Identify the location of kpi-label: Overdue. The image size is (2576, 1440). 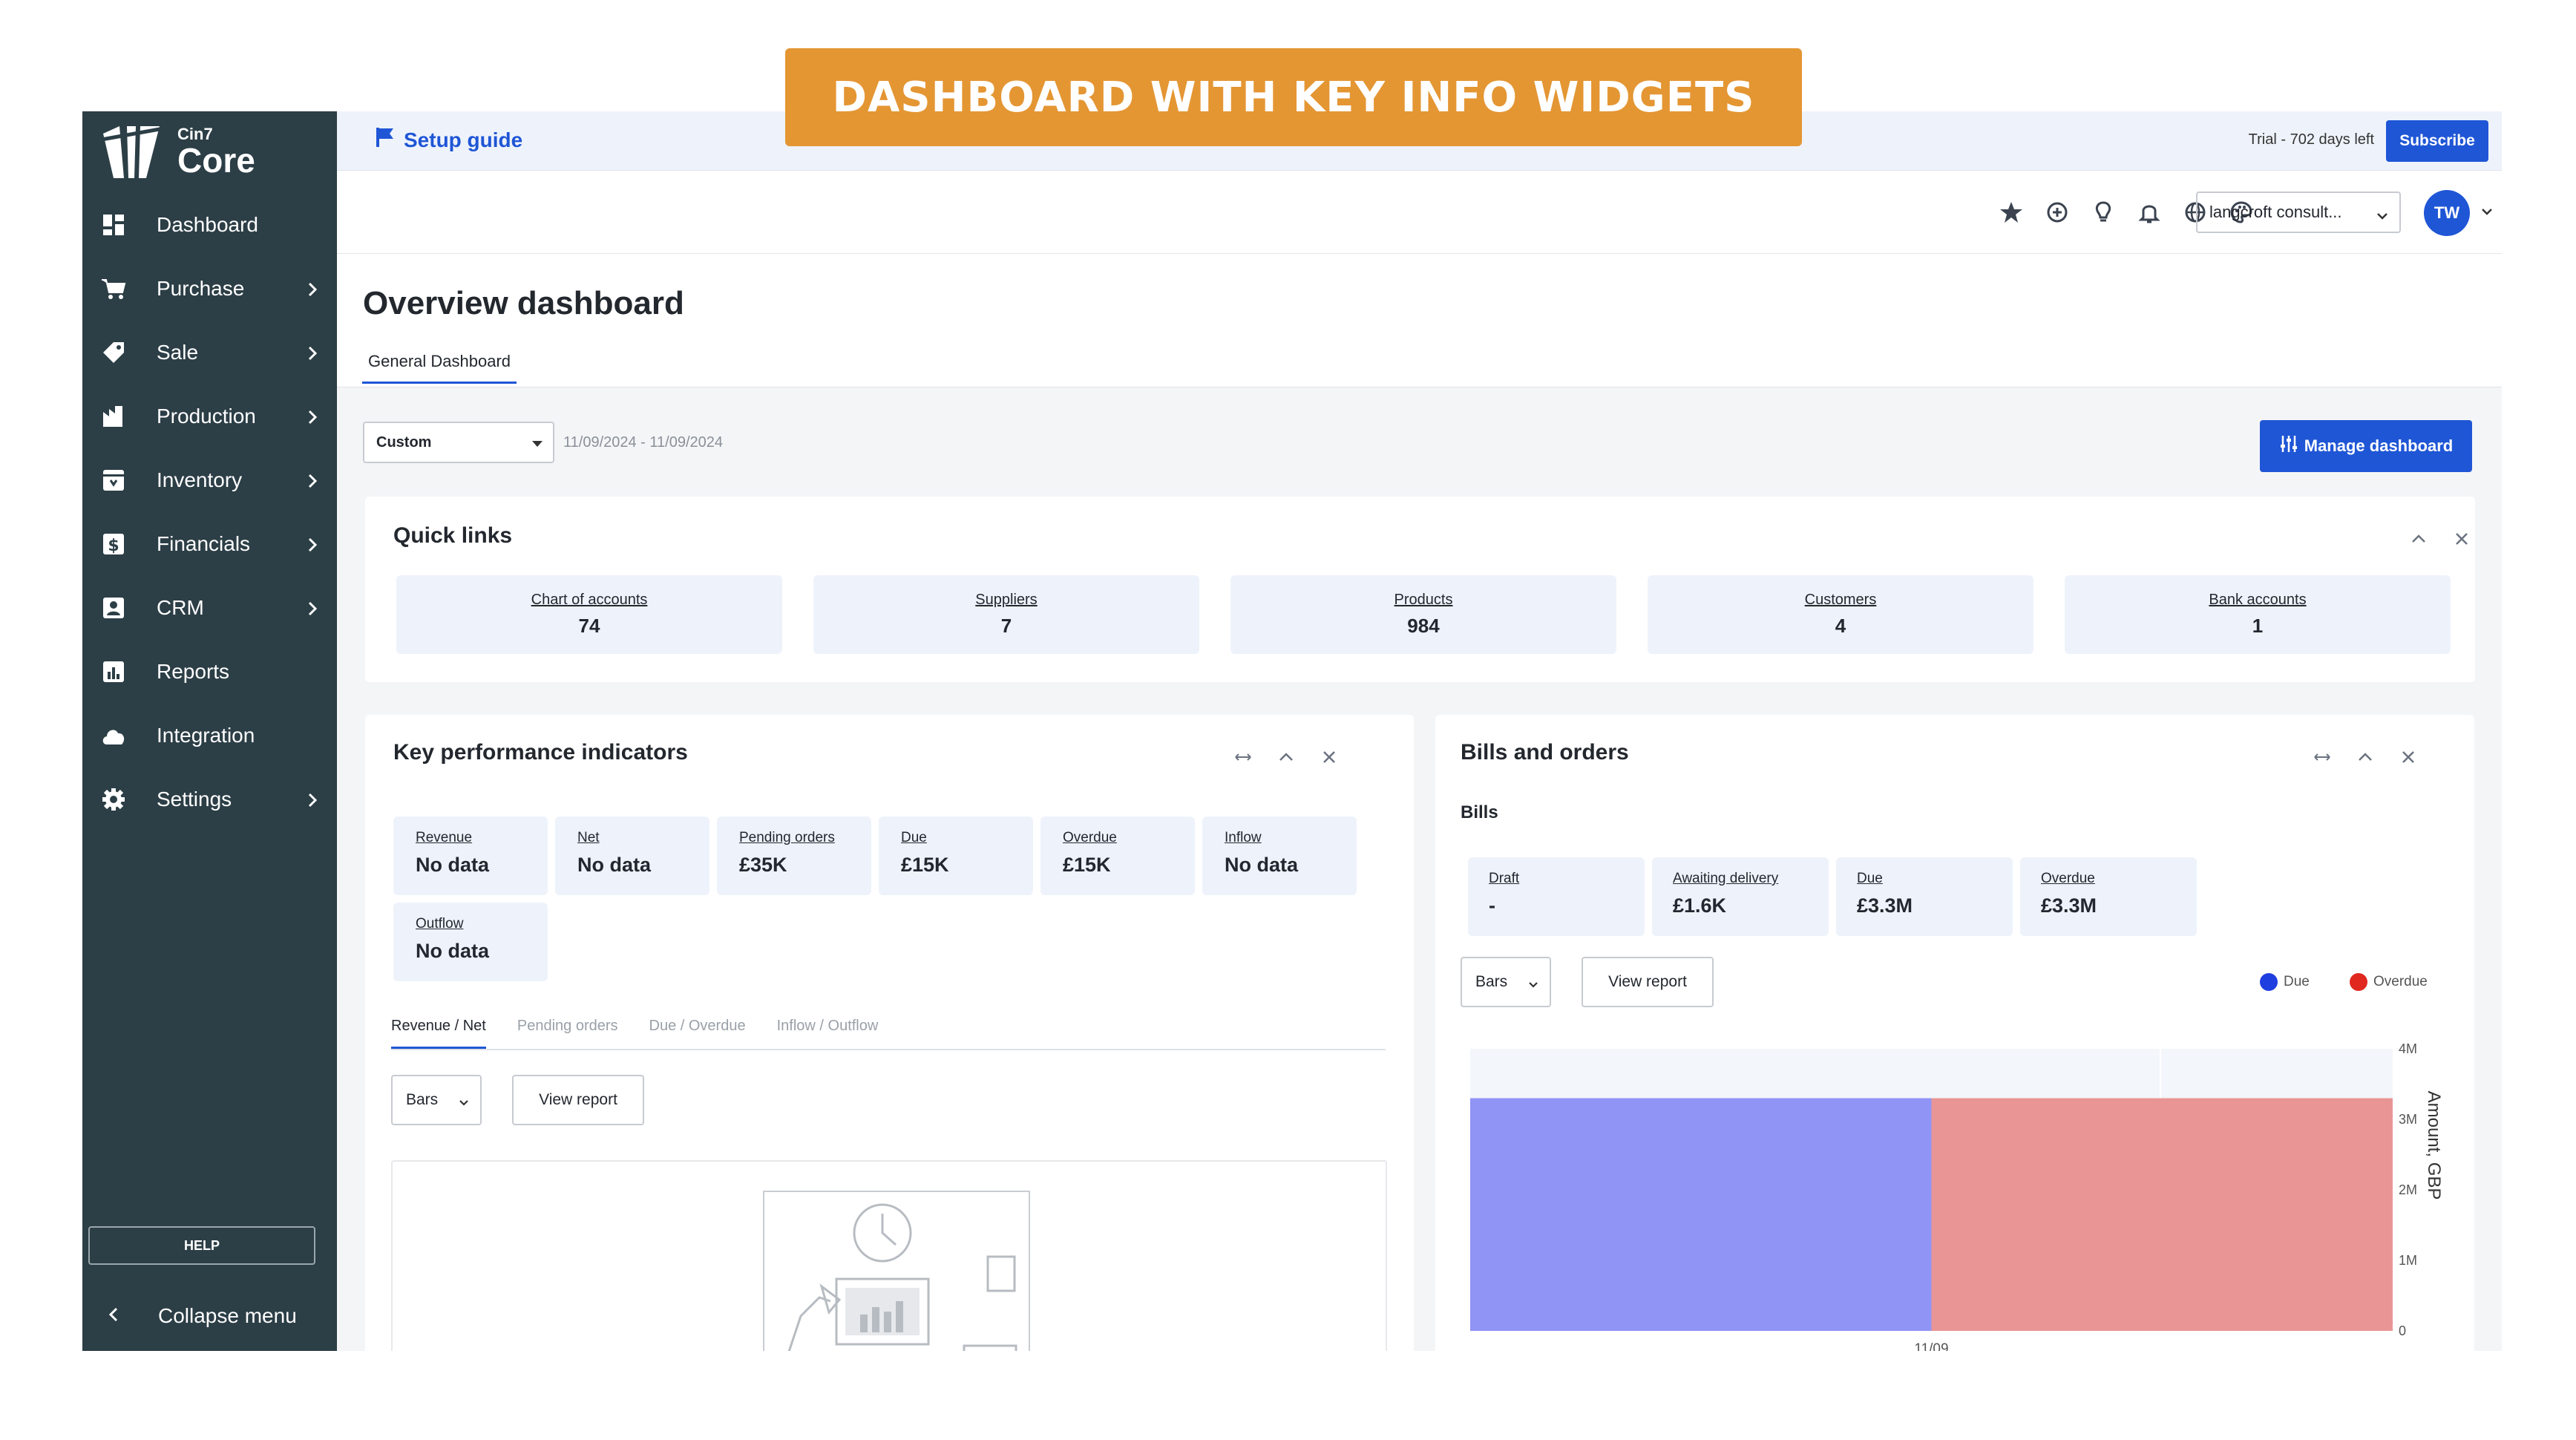
(1090, 837).